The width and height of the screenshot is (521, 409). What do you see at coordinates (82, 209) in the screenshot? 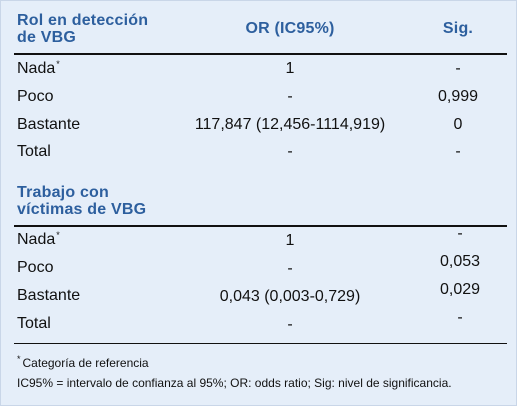
I see `section2-title-line2: víctimas de VBG` at bounding box center [82, 209].